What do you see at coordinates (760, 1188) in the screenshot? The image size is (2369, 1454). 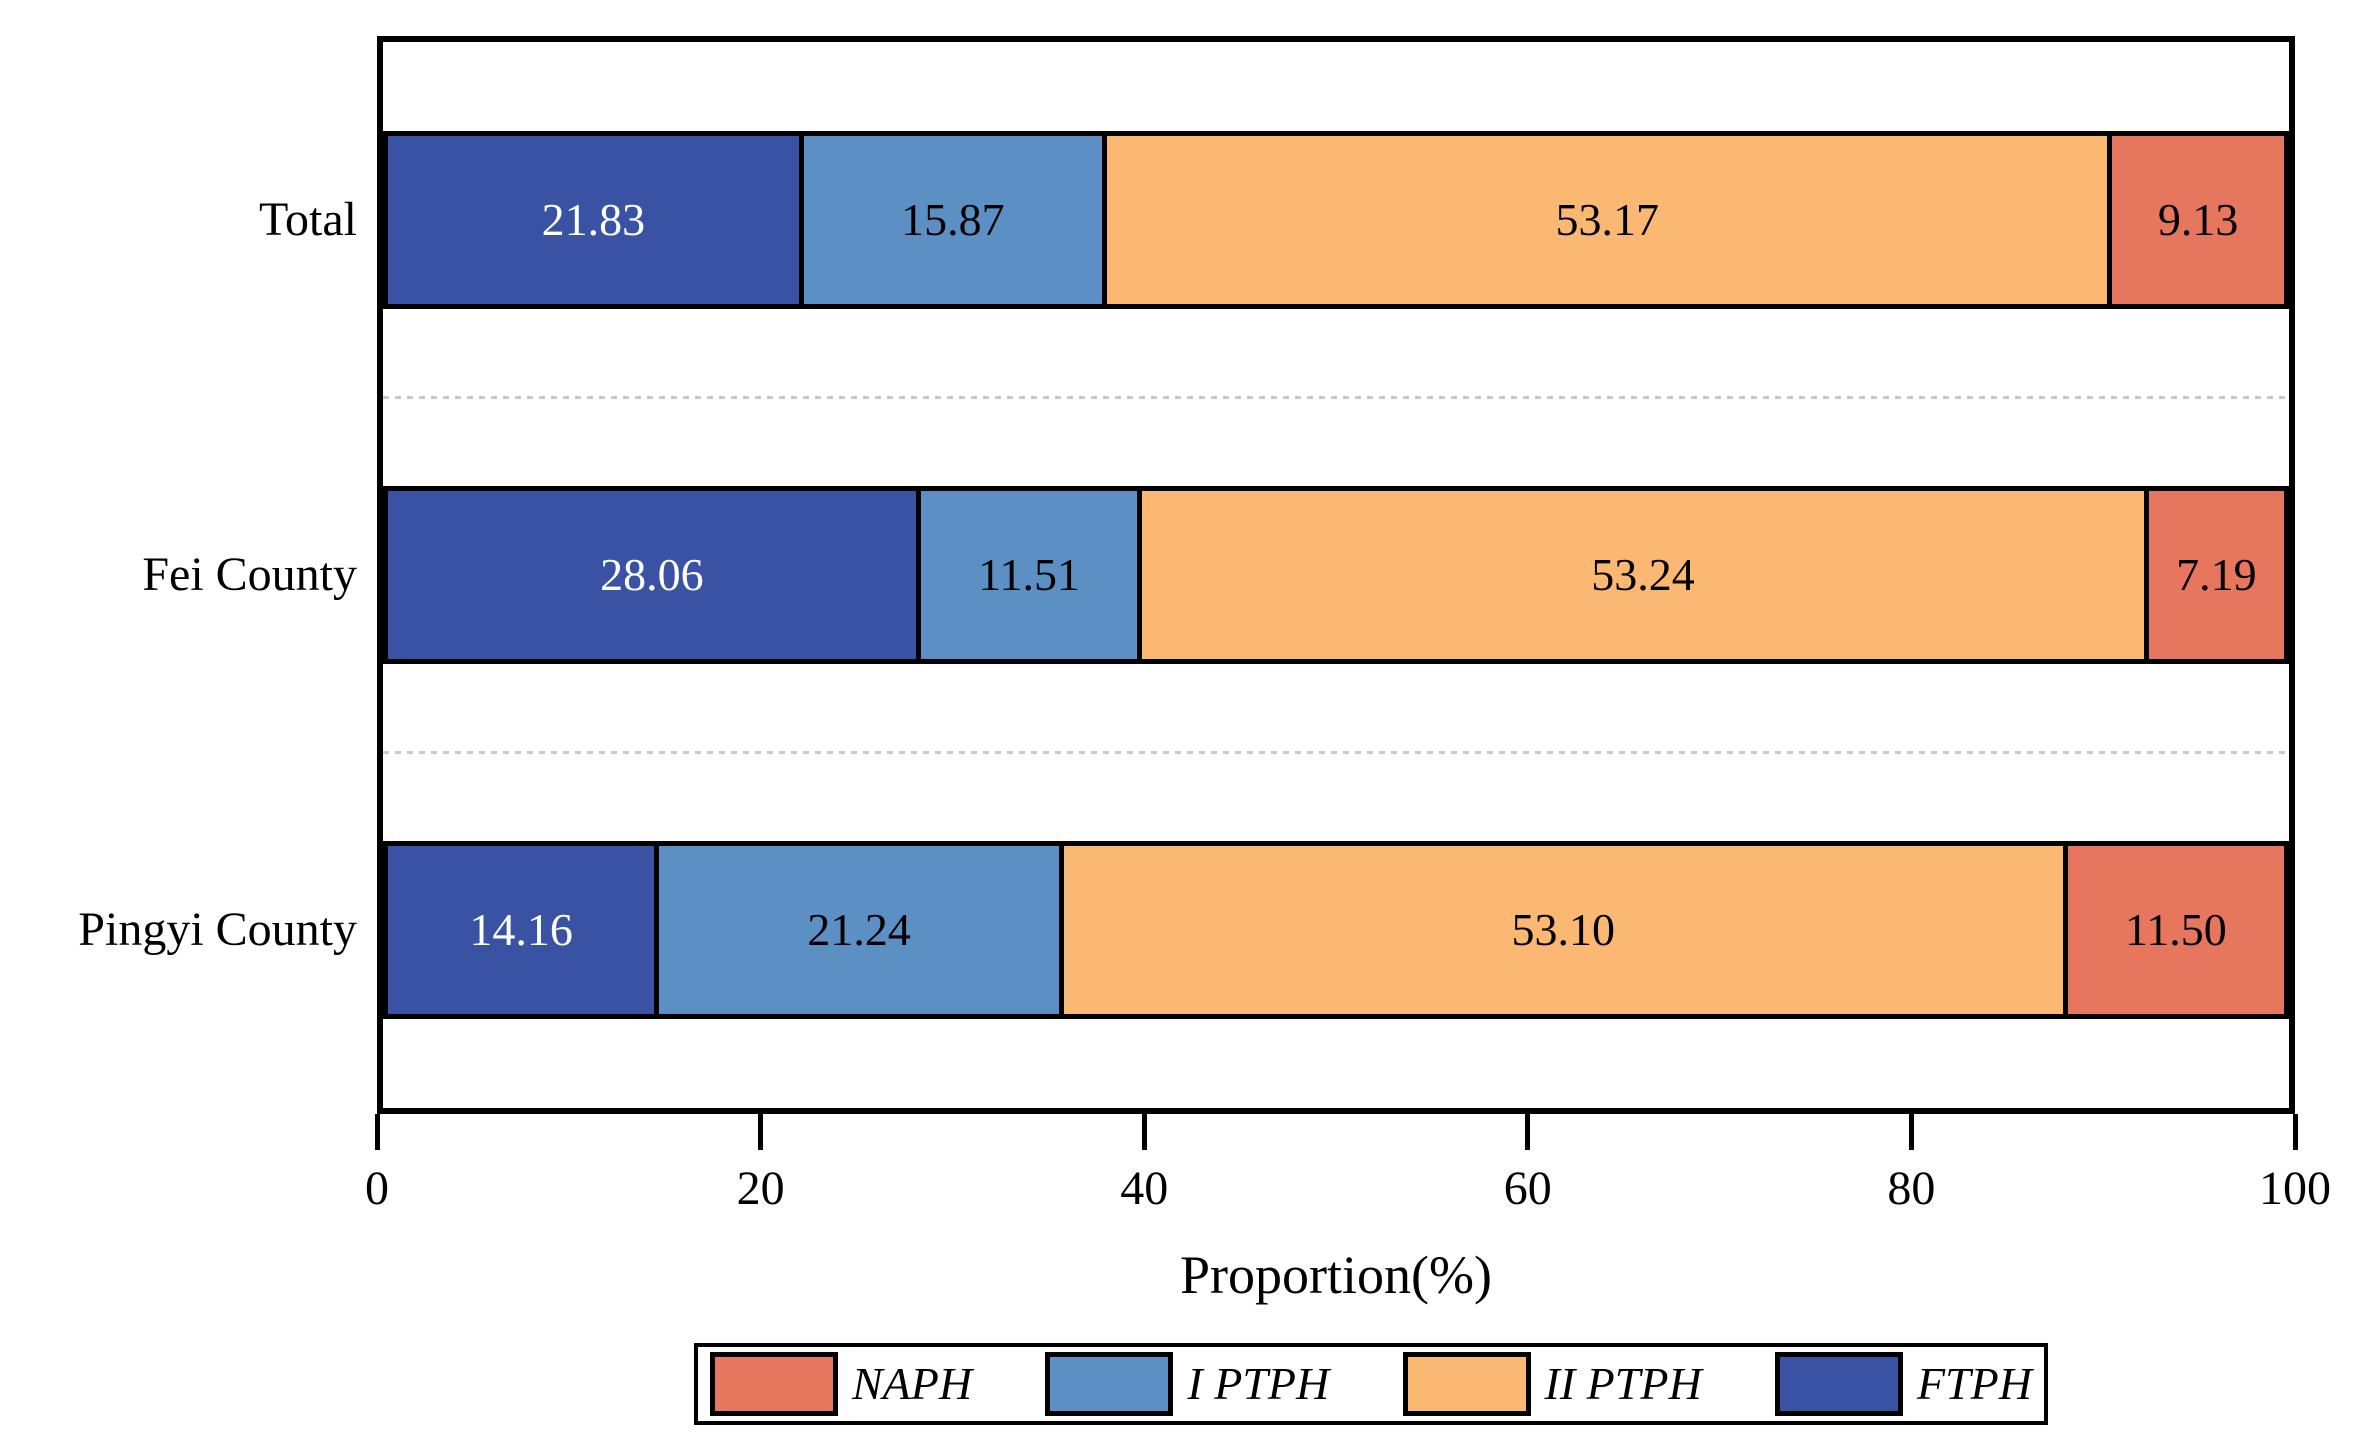 I see `x-axis-tick-label: 20` at bounding box center [760, 1188].